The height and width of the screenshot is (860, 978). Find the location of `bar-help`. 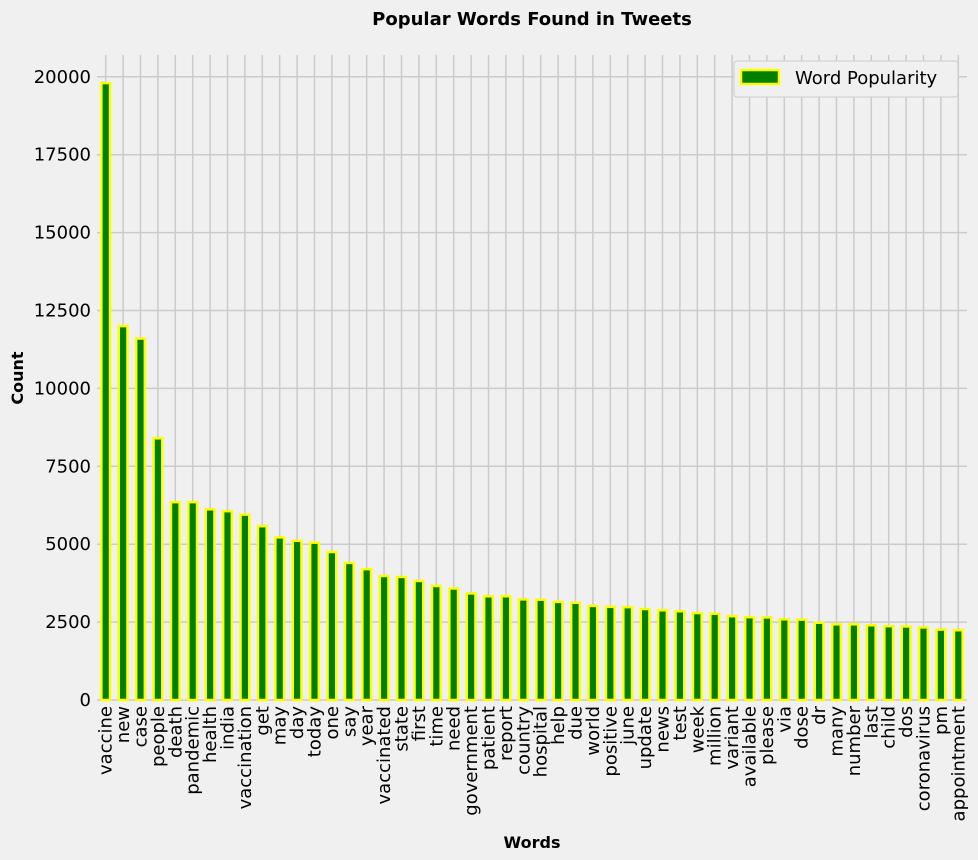

bar-help is located at coordinates (558, 651).